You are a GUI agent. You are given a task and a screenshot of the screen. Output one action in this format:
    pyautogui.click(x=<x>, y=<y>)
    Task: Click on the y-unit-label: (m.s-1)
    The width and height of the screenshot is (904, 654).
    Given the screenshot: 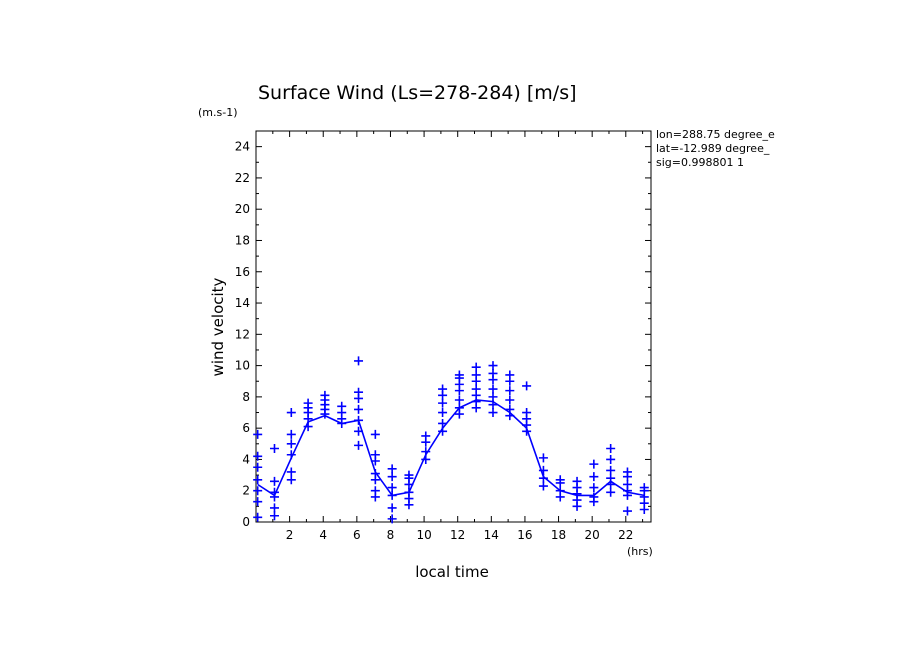 What is the action you would take?
    pyautogui.click(x=218, y=112)
    